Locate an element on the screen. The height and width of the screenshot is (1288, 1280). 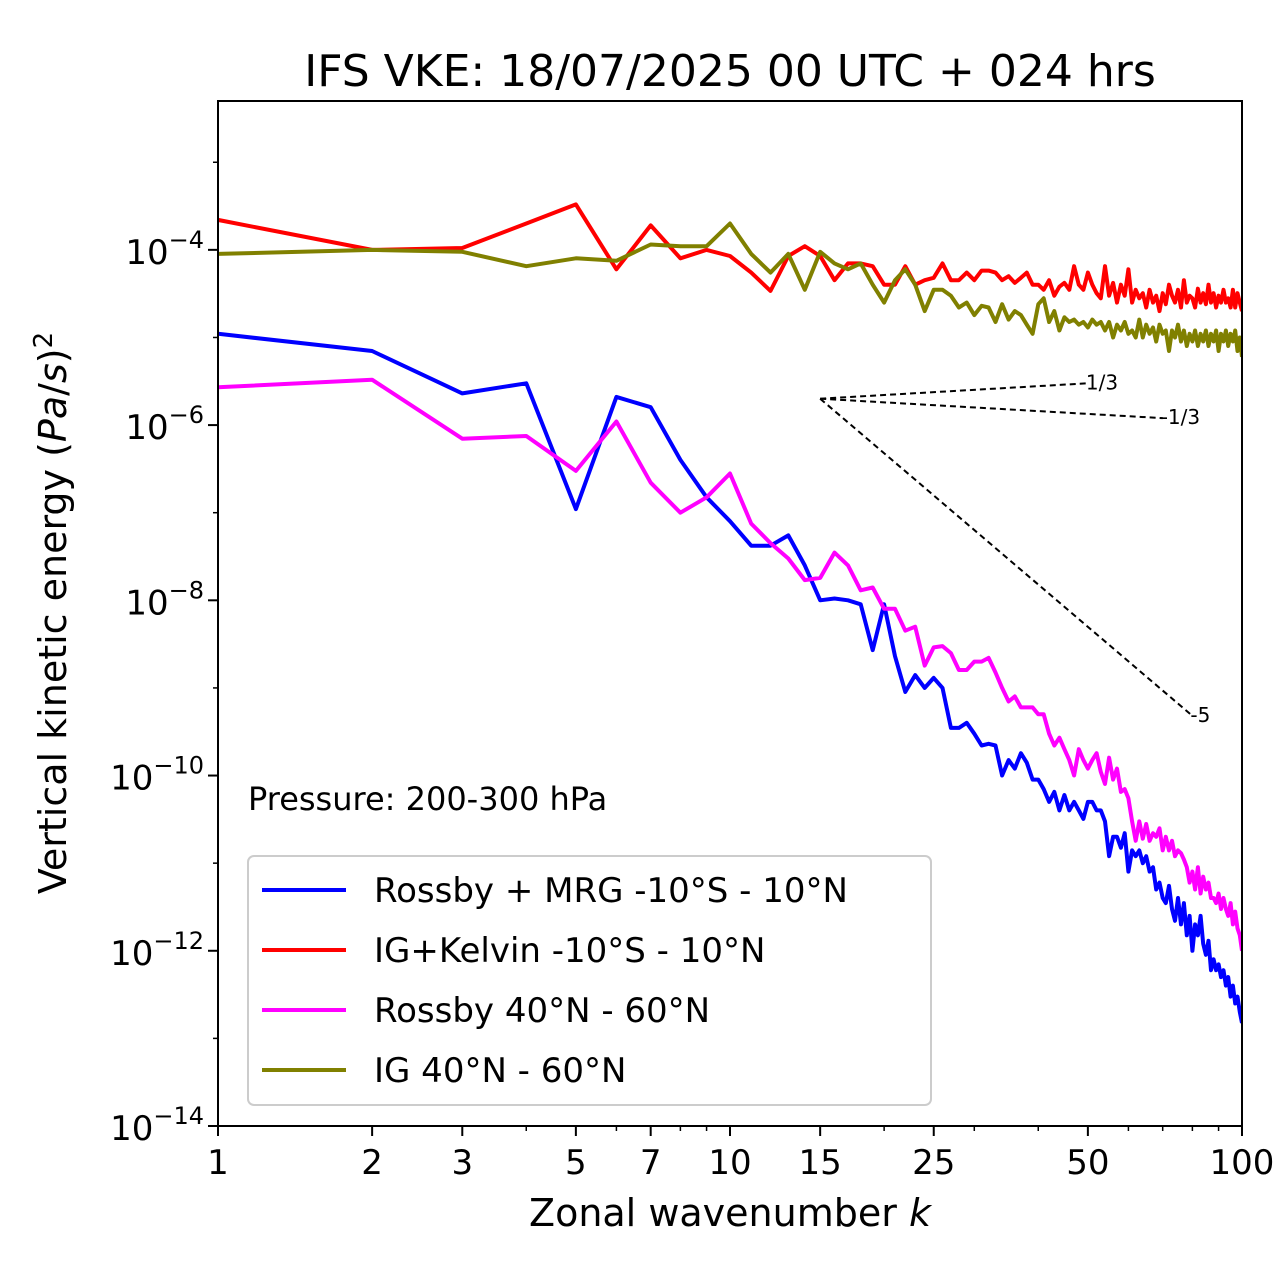
y-tick-label: 10⁻⁸ is located at coordinates (164, 599).